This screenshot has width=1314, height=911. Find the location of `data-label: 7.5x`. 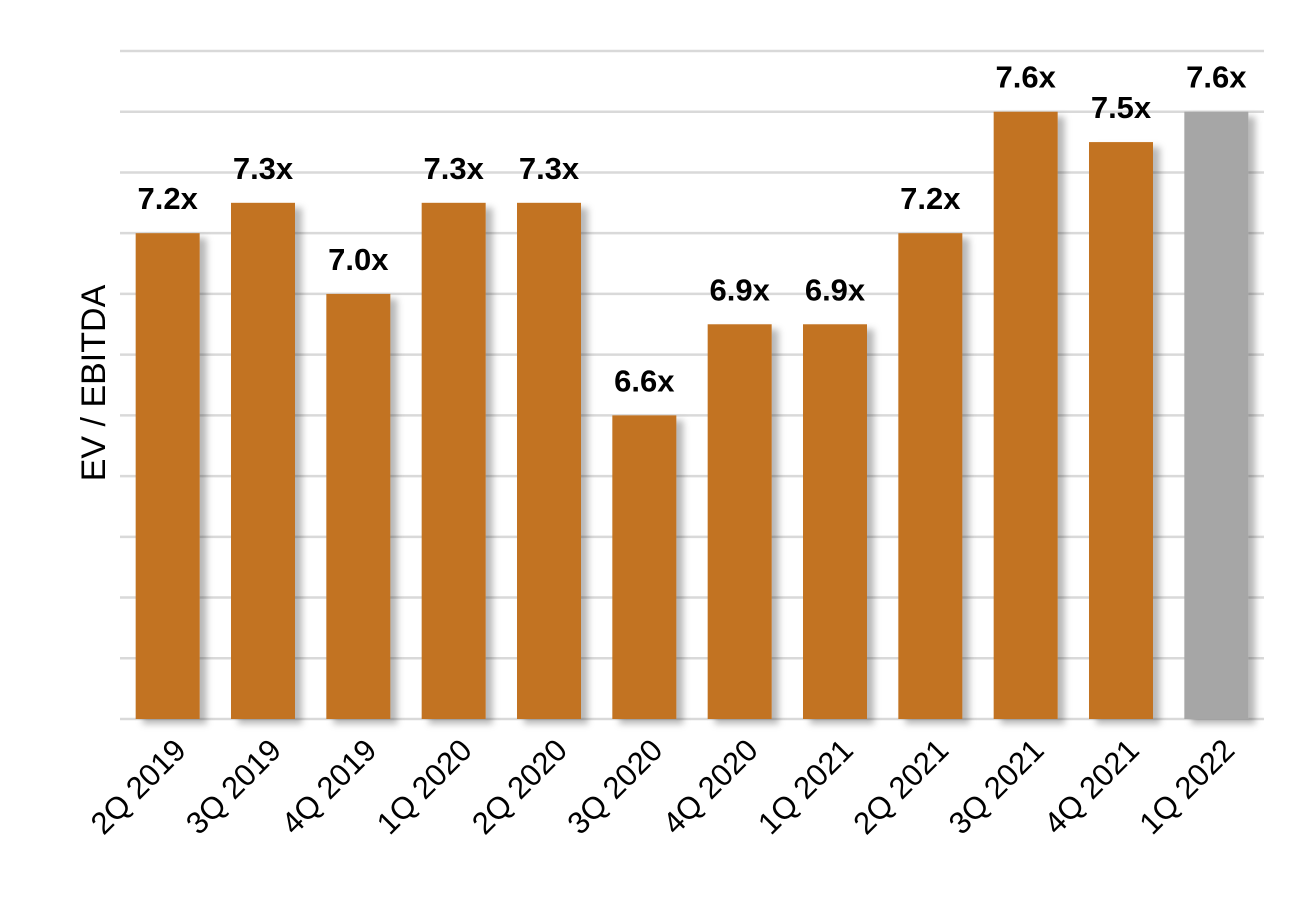

data-label: 7.5x is located at coordinates (1121, 107).